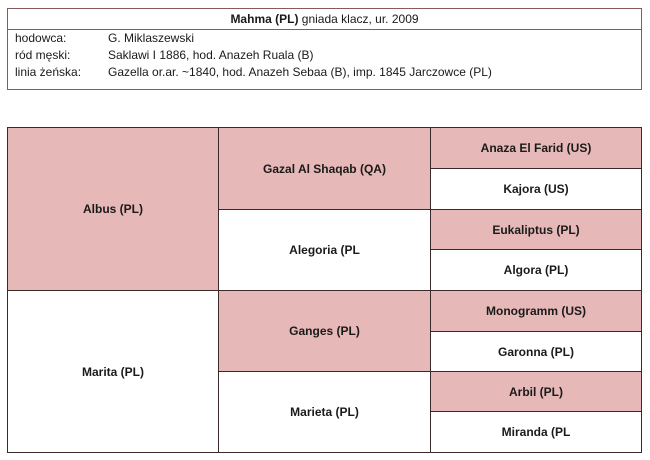 This screenshot has width=650, height=460. I want to click on horse-title: Mahma (PL) gniada klacz, ur. 2009, so click(324, 19).